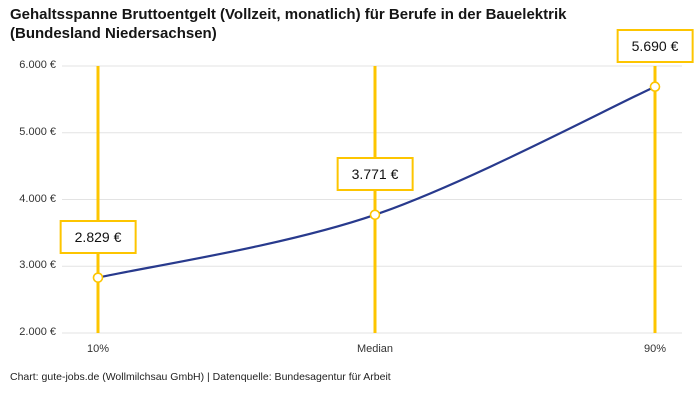 The height and width of the screenshot is (400, 700). I want to click on x-axis-tick-label: 90%, so click(655, 349).